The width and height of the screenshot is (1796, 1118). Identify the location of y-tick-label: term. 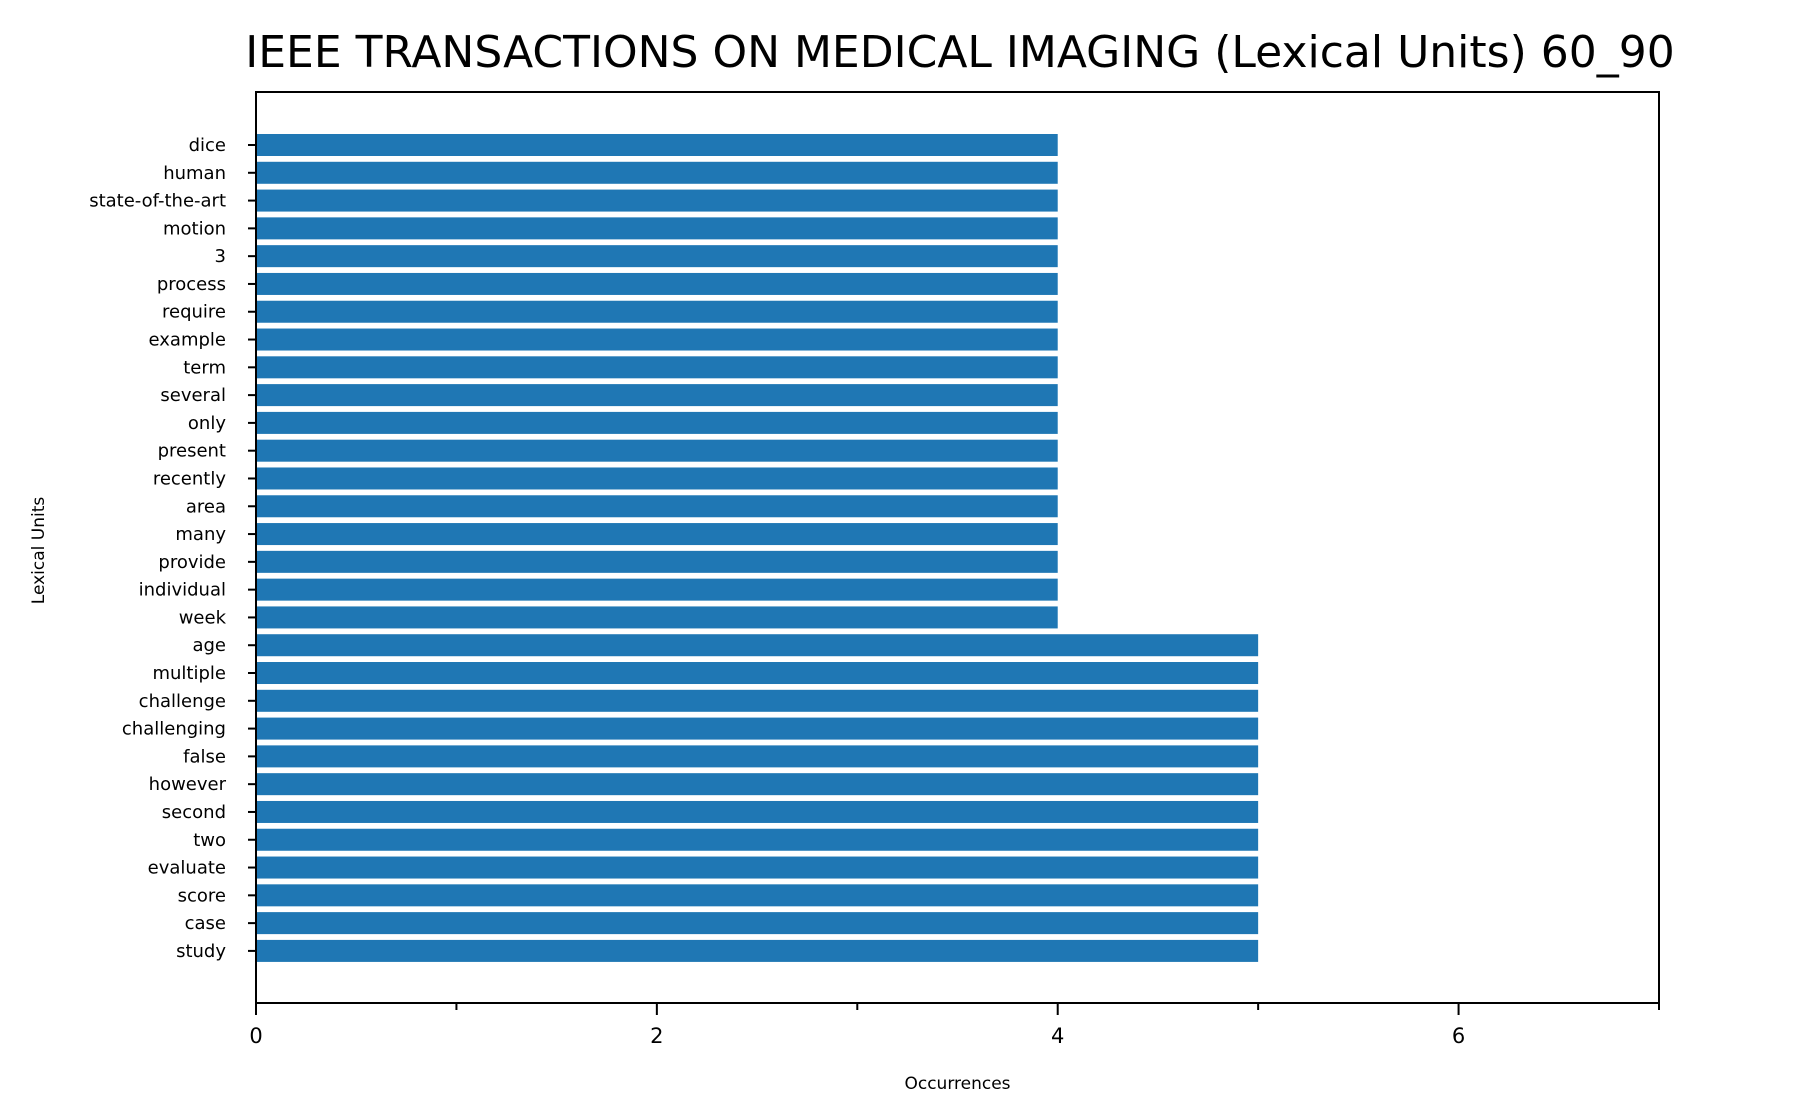
(204, 367).